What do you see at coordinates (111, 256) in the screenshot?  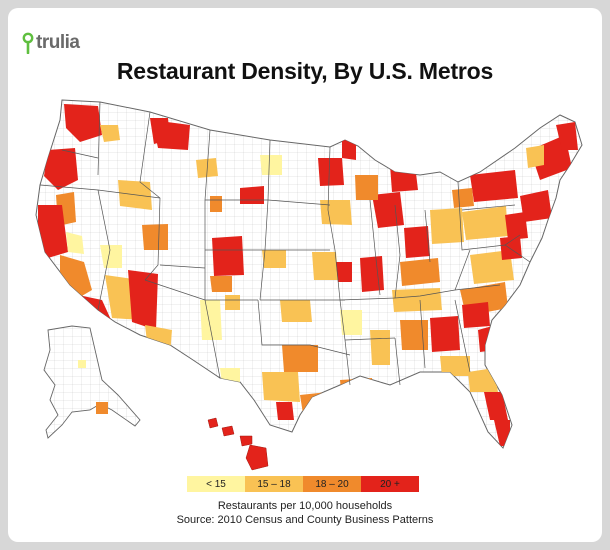 I see `metro-nv` at bounding box center [111, 256].